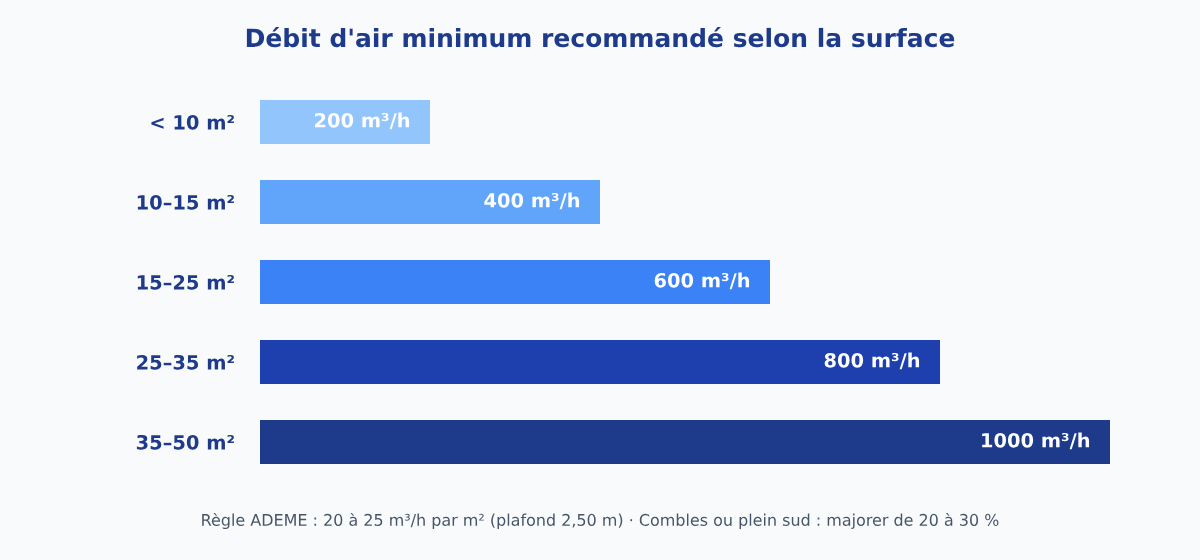 Image resolution: width=1200 pixels, height=560 pixels. What do you see at coordinates (532, 201) in the screenshot?
I see `data-label: 400 m³/h` at bounding box center [532, 201].